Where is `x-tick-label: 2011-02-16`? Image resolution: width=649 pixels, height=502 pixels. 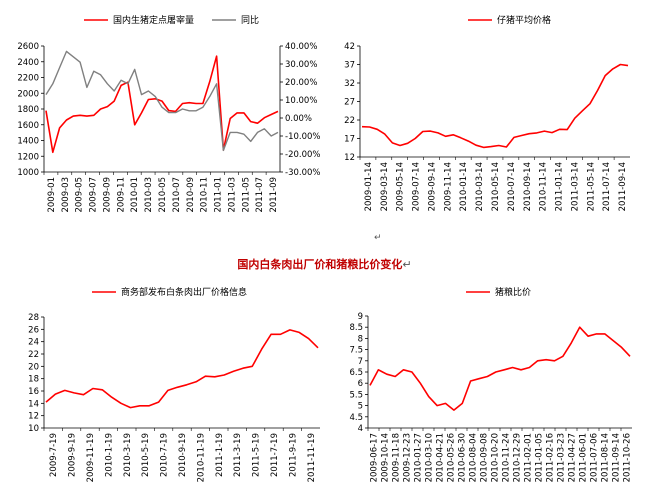 x-tick-label: 2011-02-16 is located at coordinates (551, 457).